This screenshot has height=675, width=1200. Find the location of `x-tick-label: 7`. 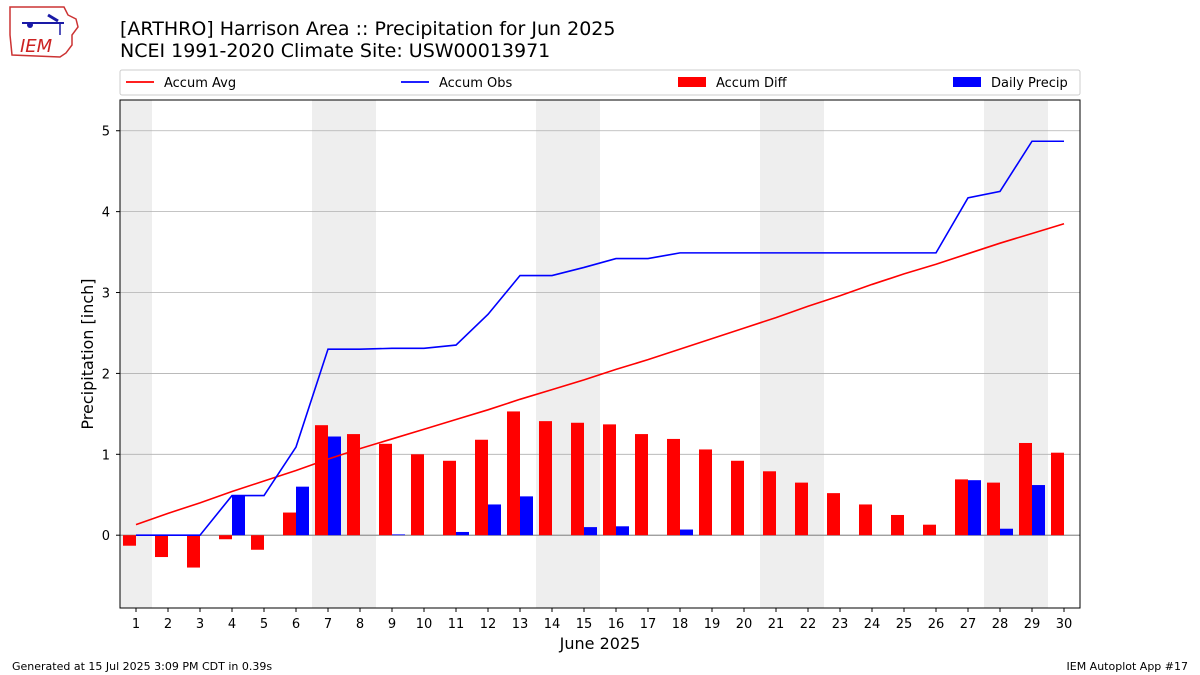

x-tick-label: 7 is located at coordinates (328, 624).